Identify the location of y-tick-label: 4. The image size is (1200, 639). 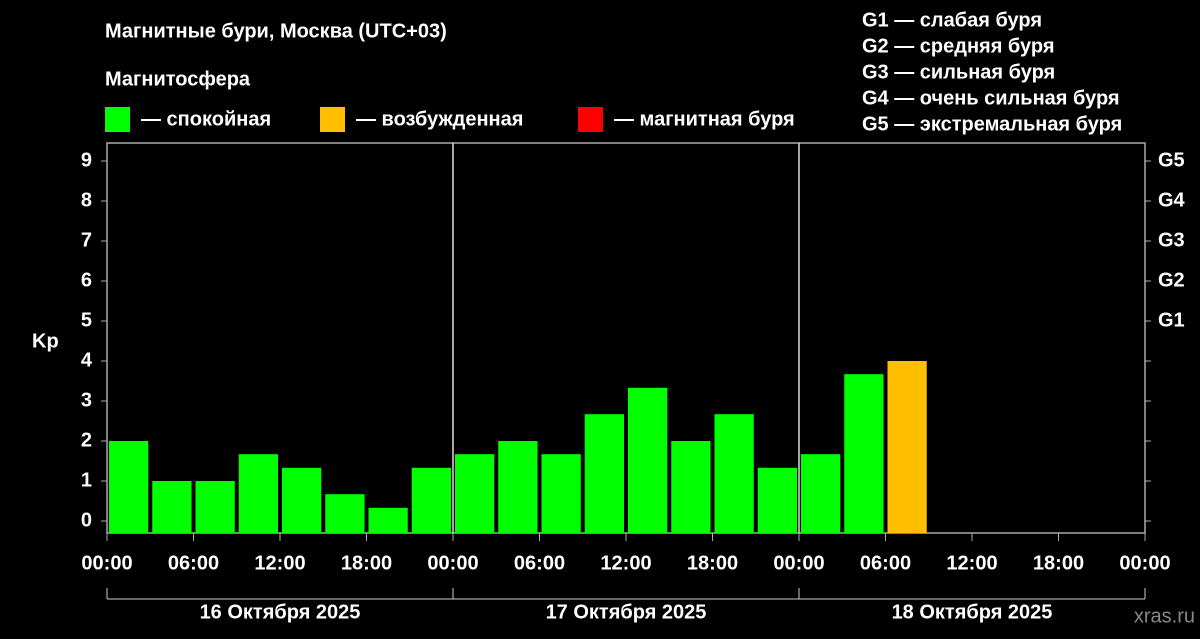
(87, 360).